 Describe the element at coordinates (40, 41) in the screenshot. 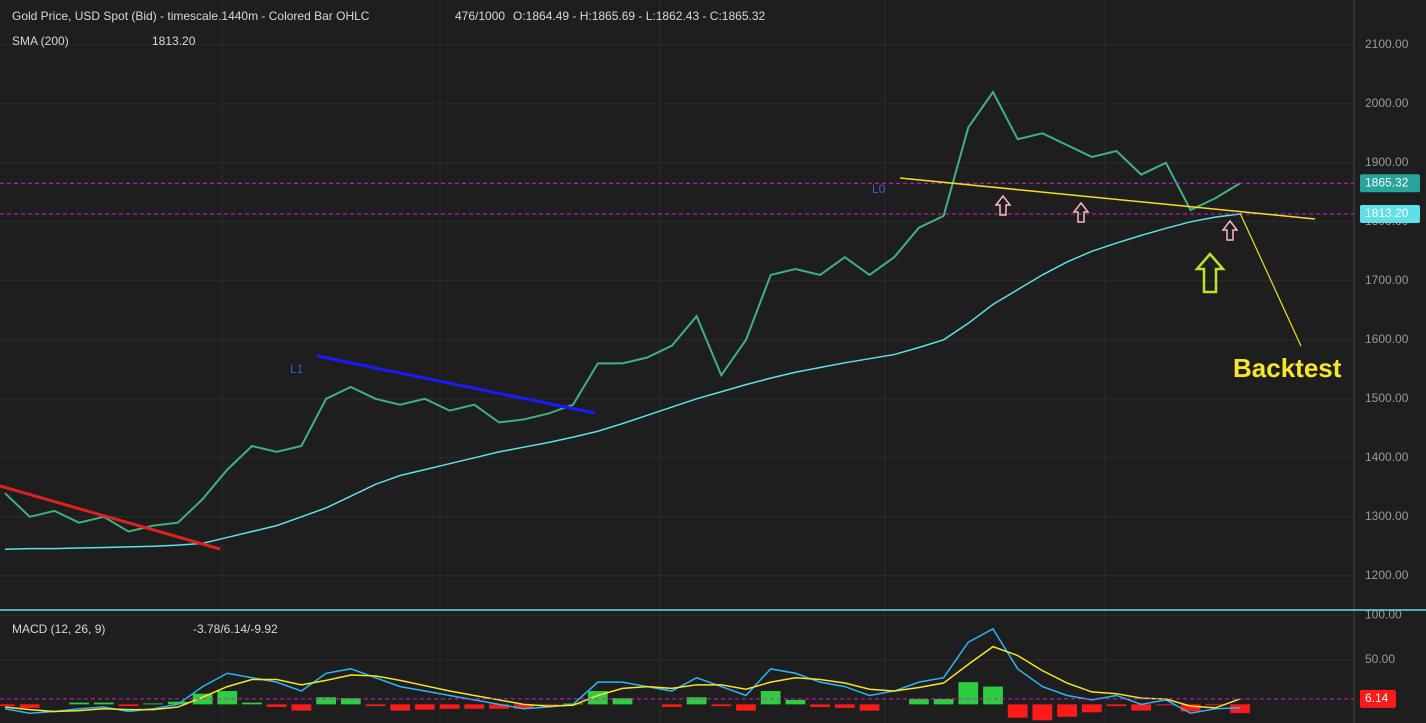

I see `legend-label: SMA (200)` at that location.